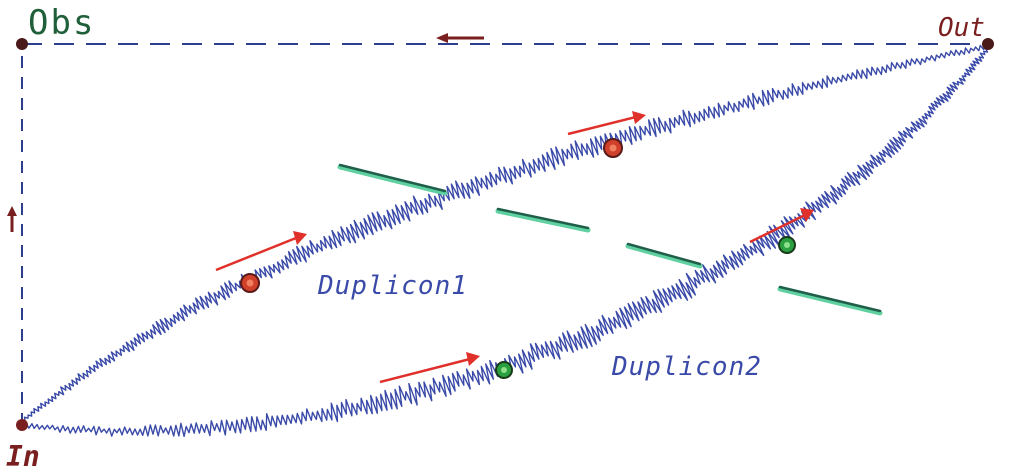  I want to click on in-label: In, so click(23, 456).